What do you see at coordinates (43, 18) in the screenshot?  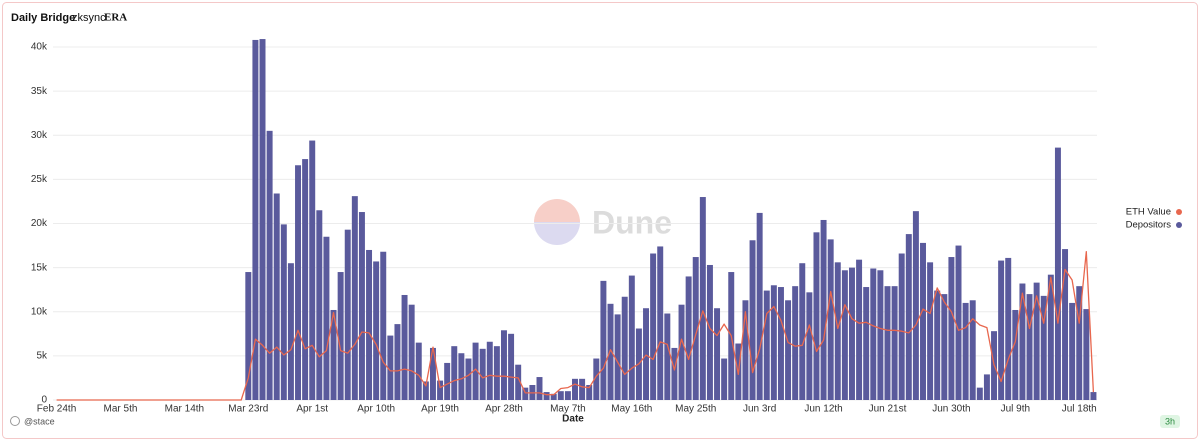 I see `chart-title: Daily Bridge` at bounding box center [43, 18].